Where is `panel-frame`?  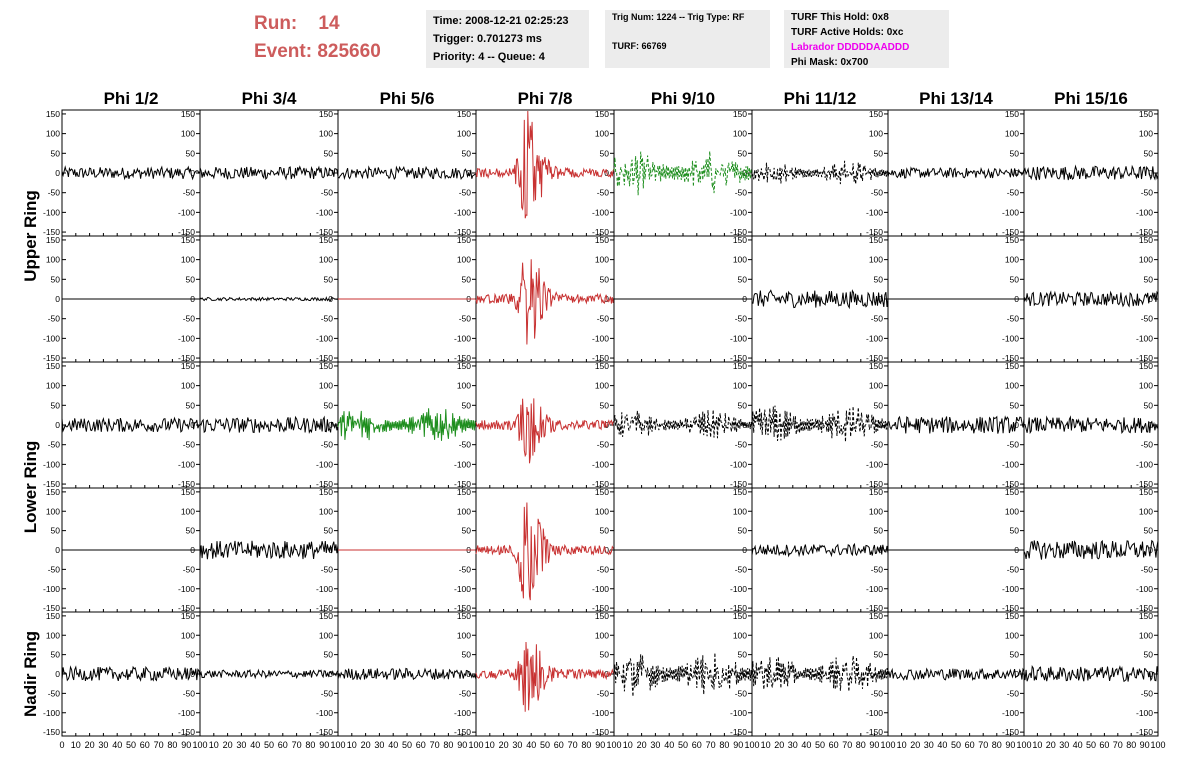 panel-frame is located at coordinates (1091, 674).